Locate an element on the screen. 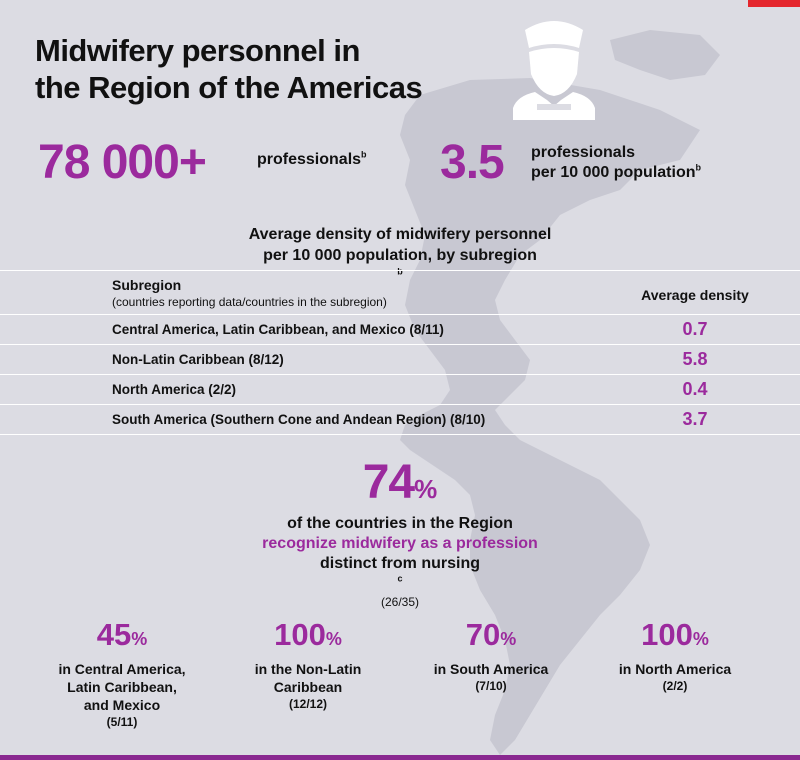 The width and height of the screenshot is (800, 760). subregion-stat: 100% in the Non-Latin Caribbean (12/12) is located at coordinates (308, 665).